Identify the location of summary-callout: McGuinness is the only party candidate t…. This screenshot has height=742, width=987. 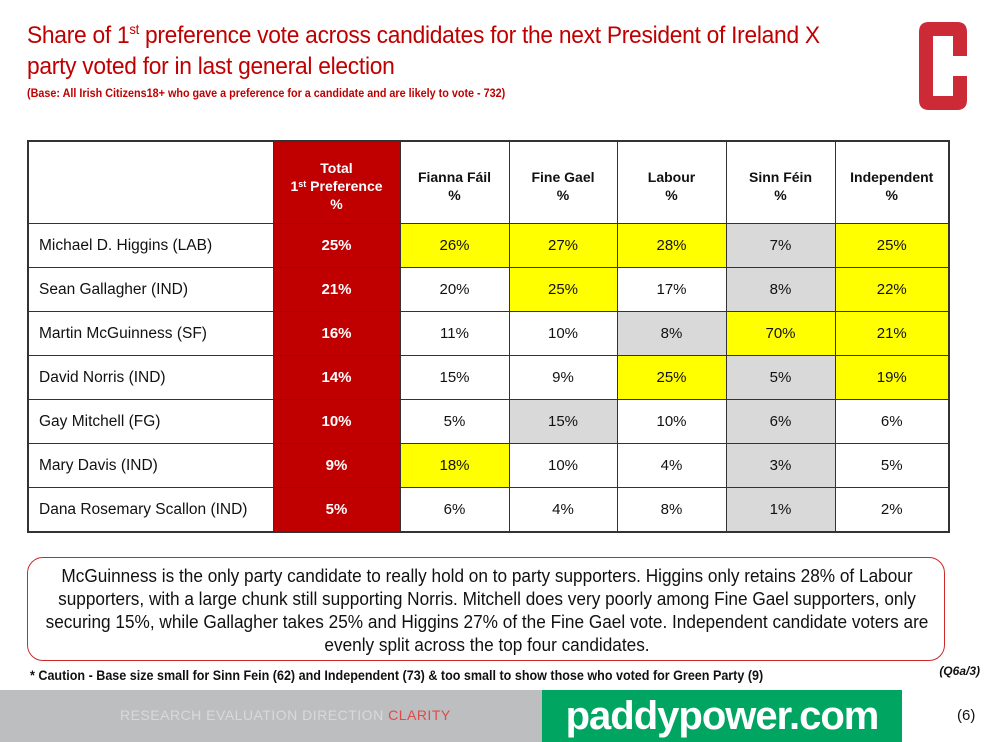
(486, 609).